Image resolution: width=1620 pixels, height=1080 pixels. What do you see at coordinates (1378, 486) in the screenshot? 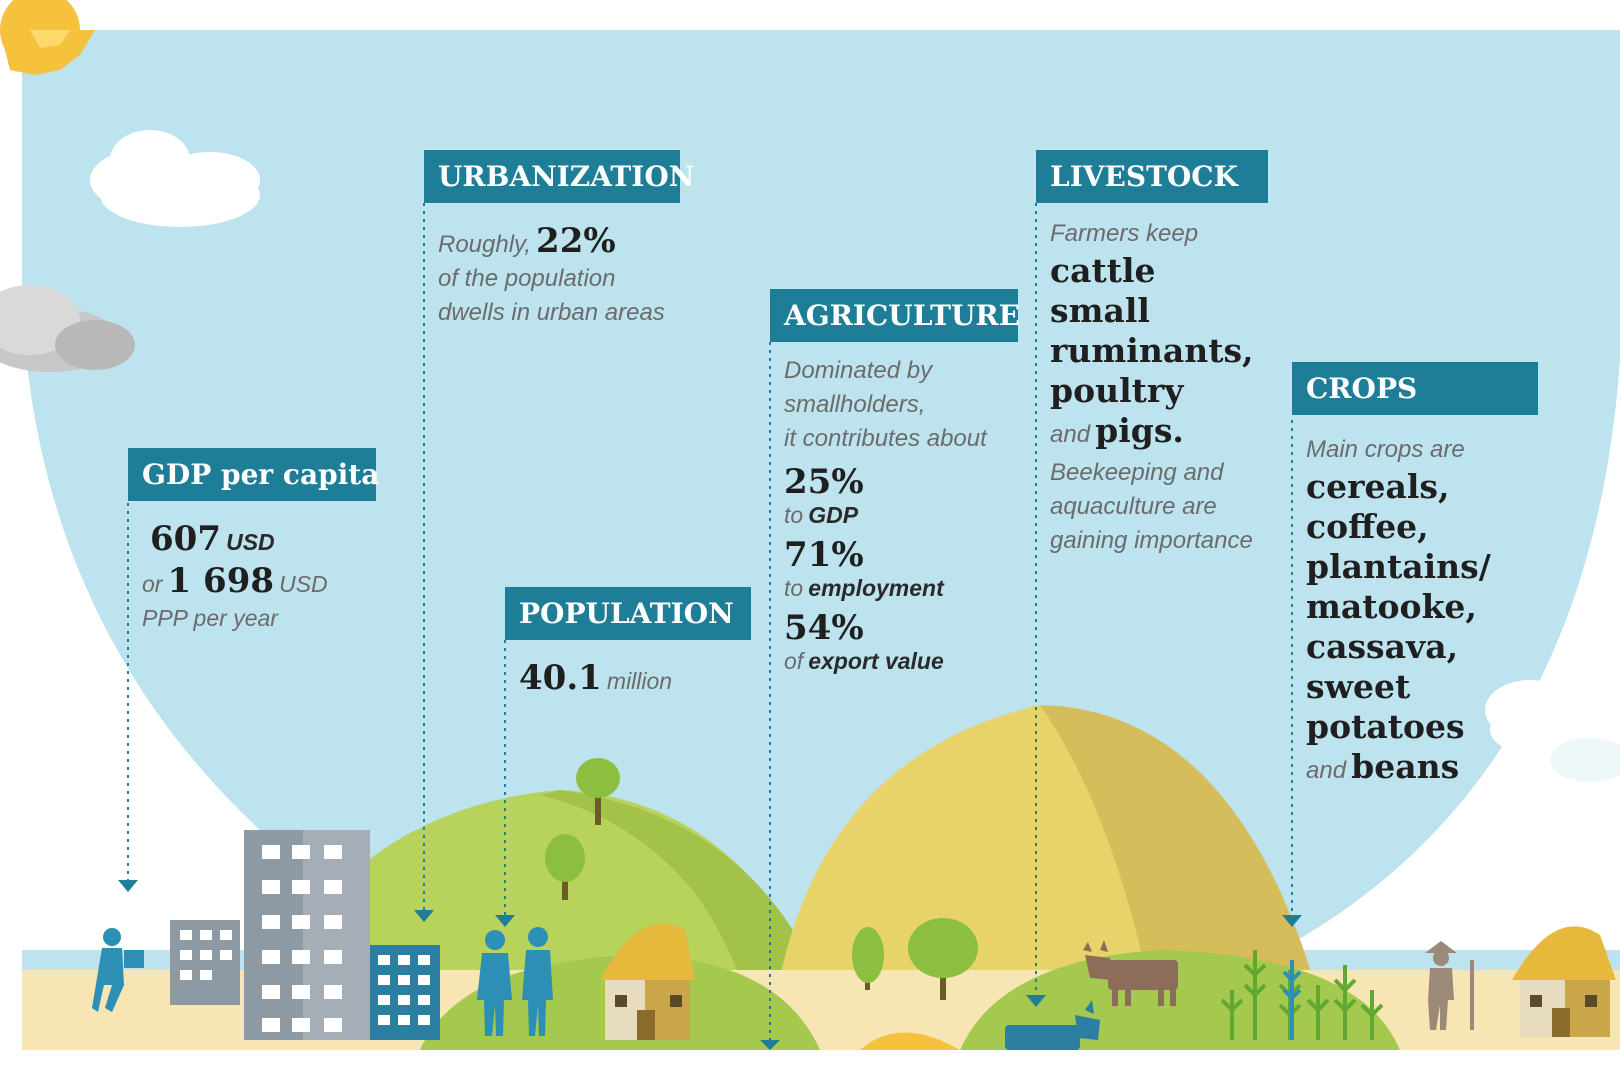
I see `crops-item: cereals,` at bounding box center [1378, 486].